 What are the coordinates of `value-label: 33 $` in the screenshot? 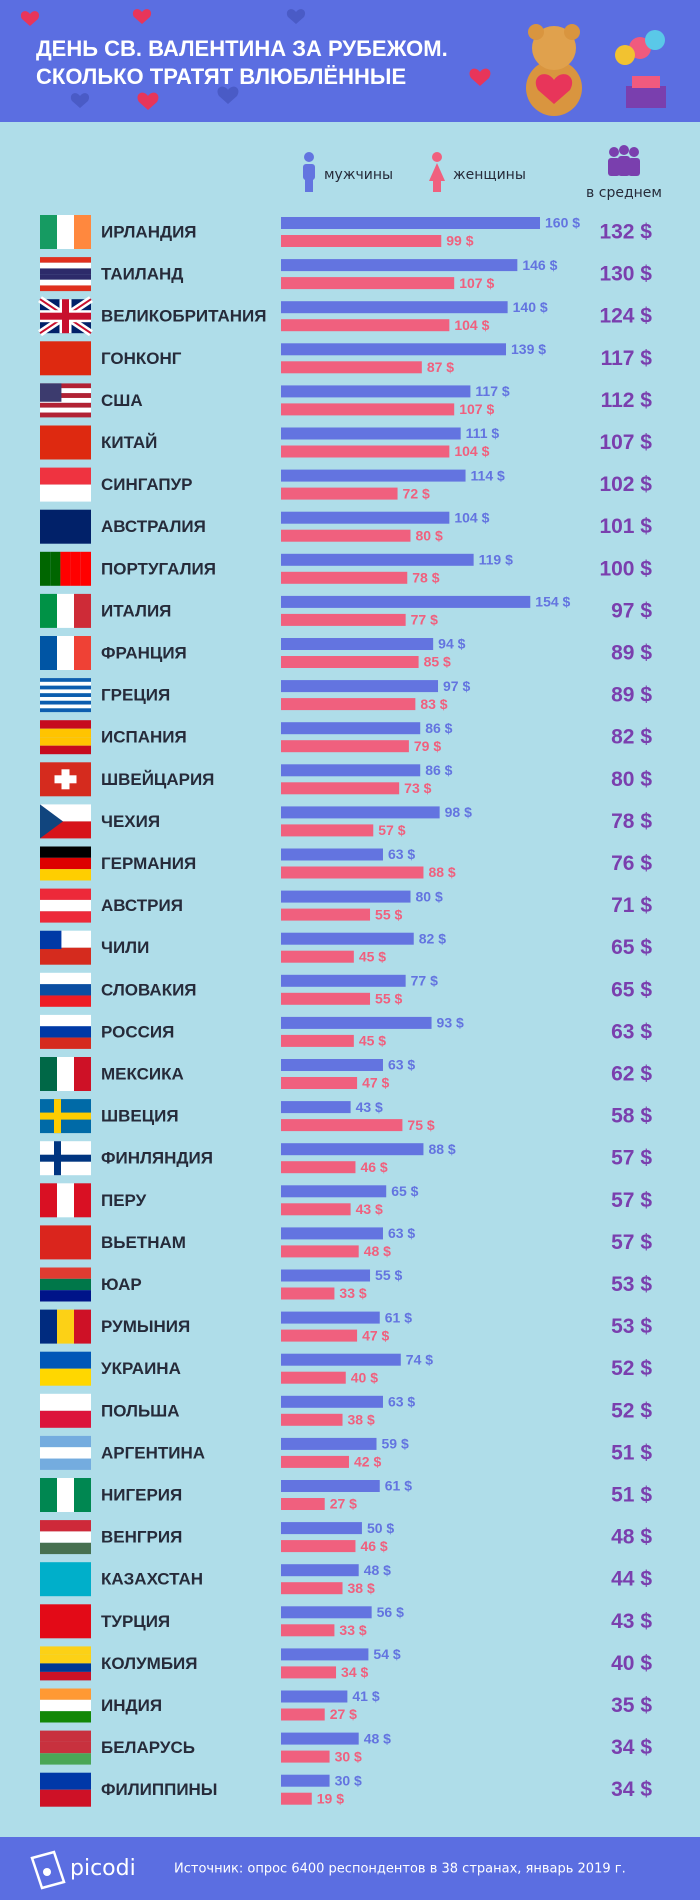 It's located at (352, 1630).